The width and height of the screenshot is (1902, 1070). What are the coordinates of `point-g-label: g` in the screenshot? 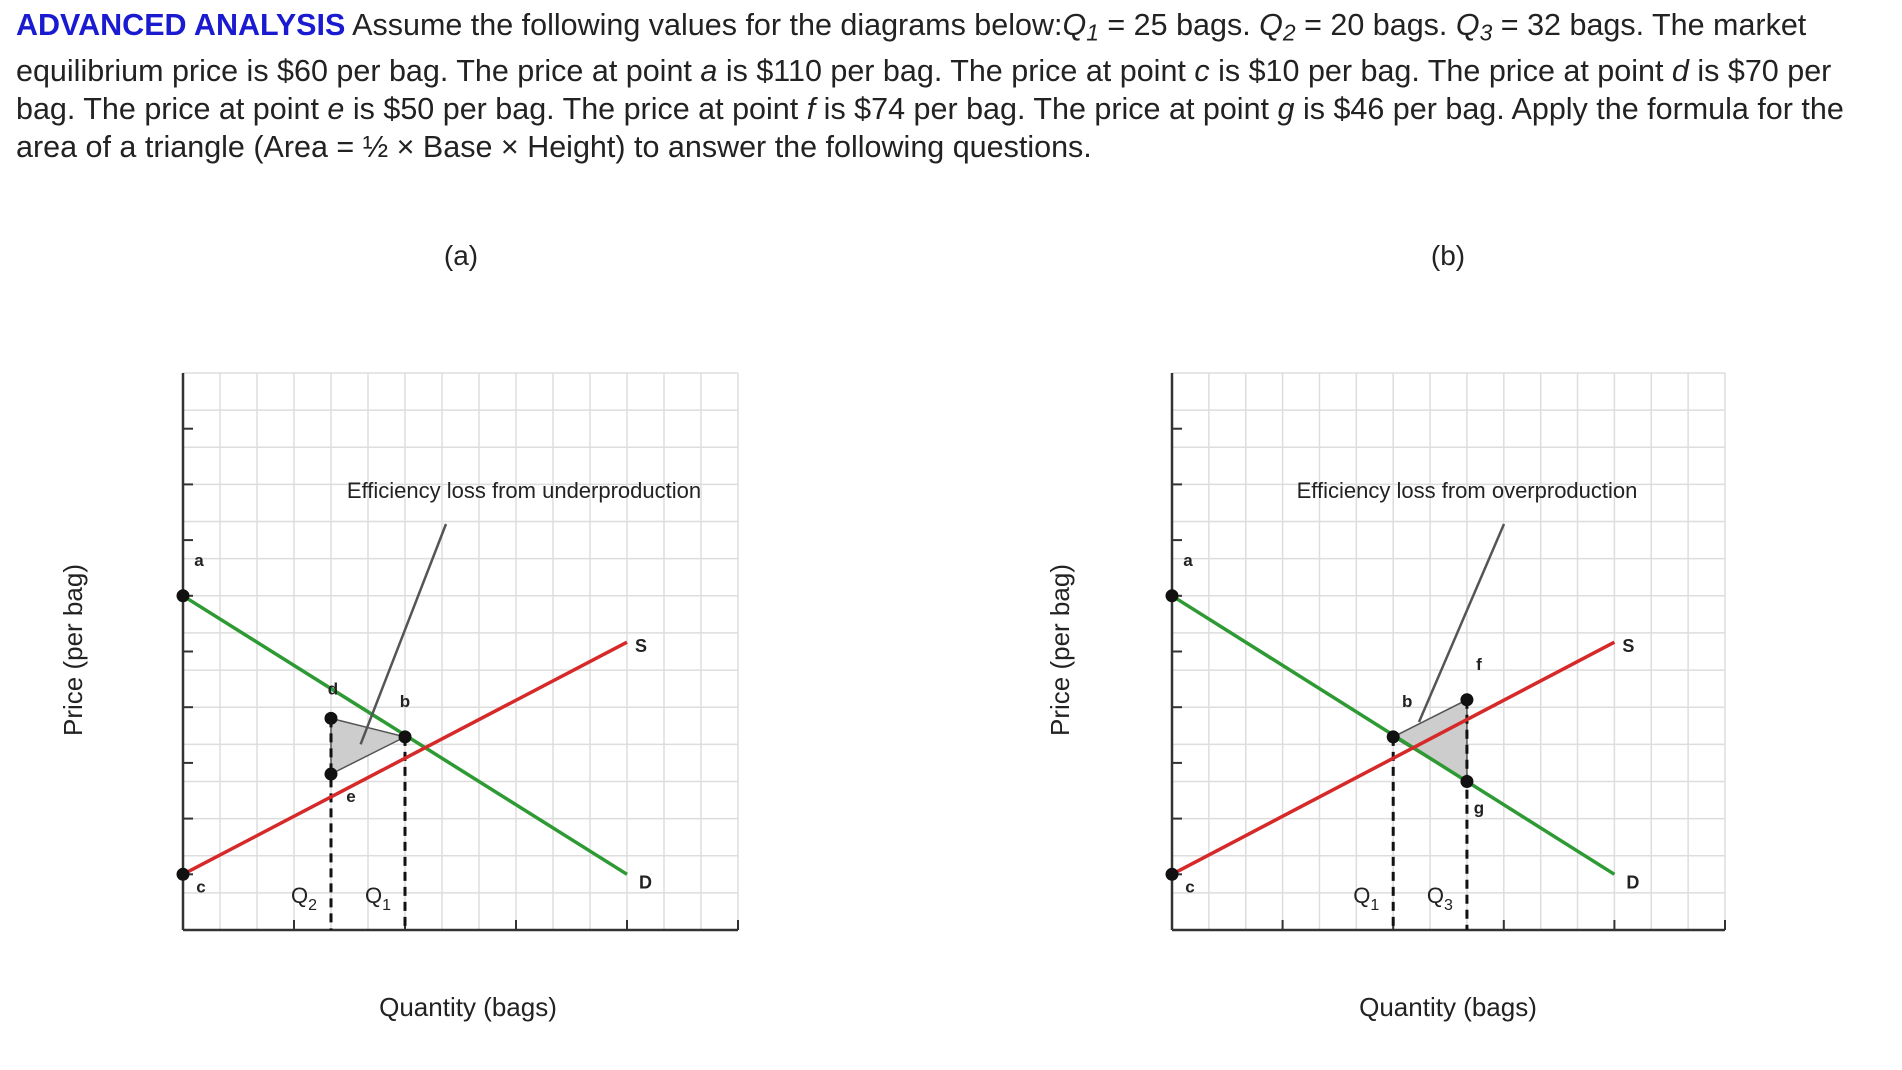 It's located at (1479, 807).